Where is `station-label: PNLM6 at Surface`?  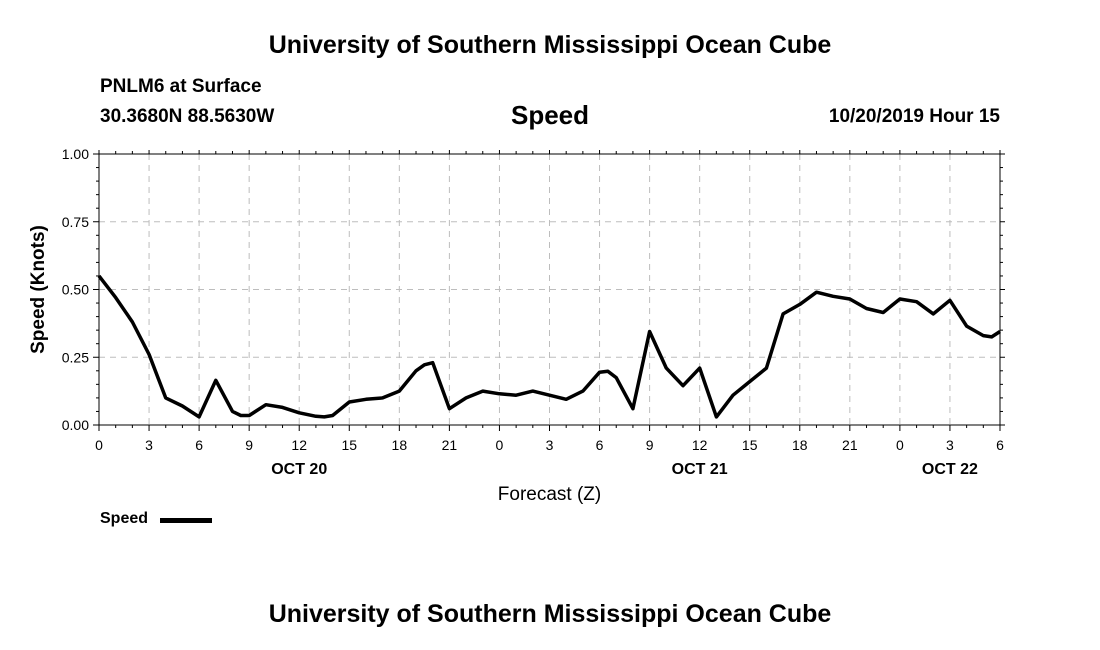 station-label: PNLM6 at Surface is located at coordinates (181, 86).